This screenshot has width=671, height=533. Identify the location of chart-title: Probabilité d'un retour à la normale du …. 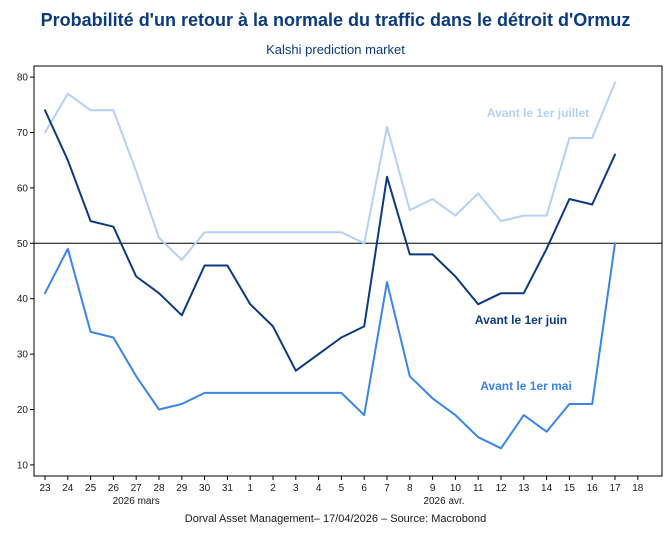
(335, 20).